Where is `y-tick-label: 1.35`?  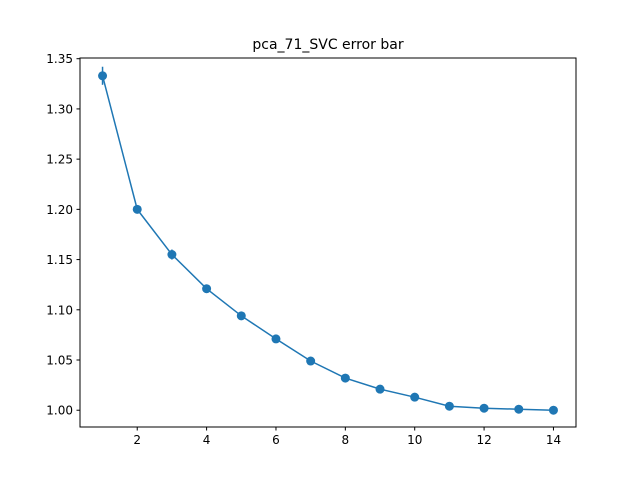 y-tick-label: 1.35 is located at coordinates (59, 59).